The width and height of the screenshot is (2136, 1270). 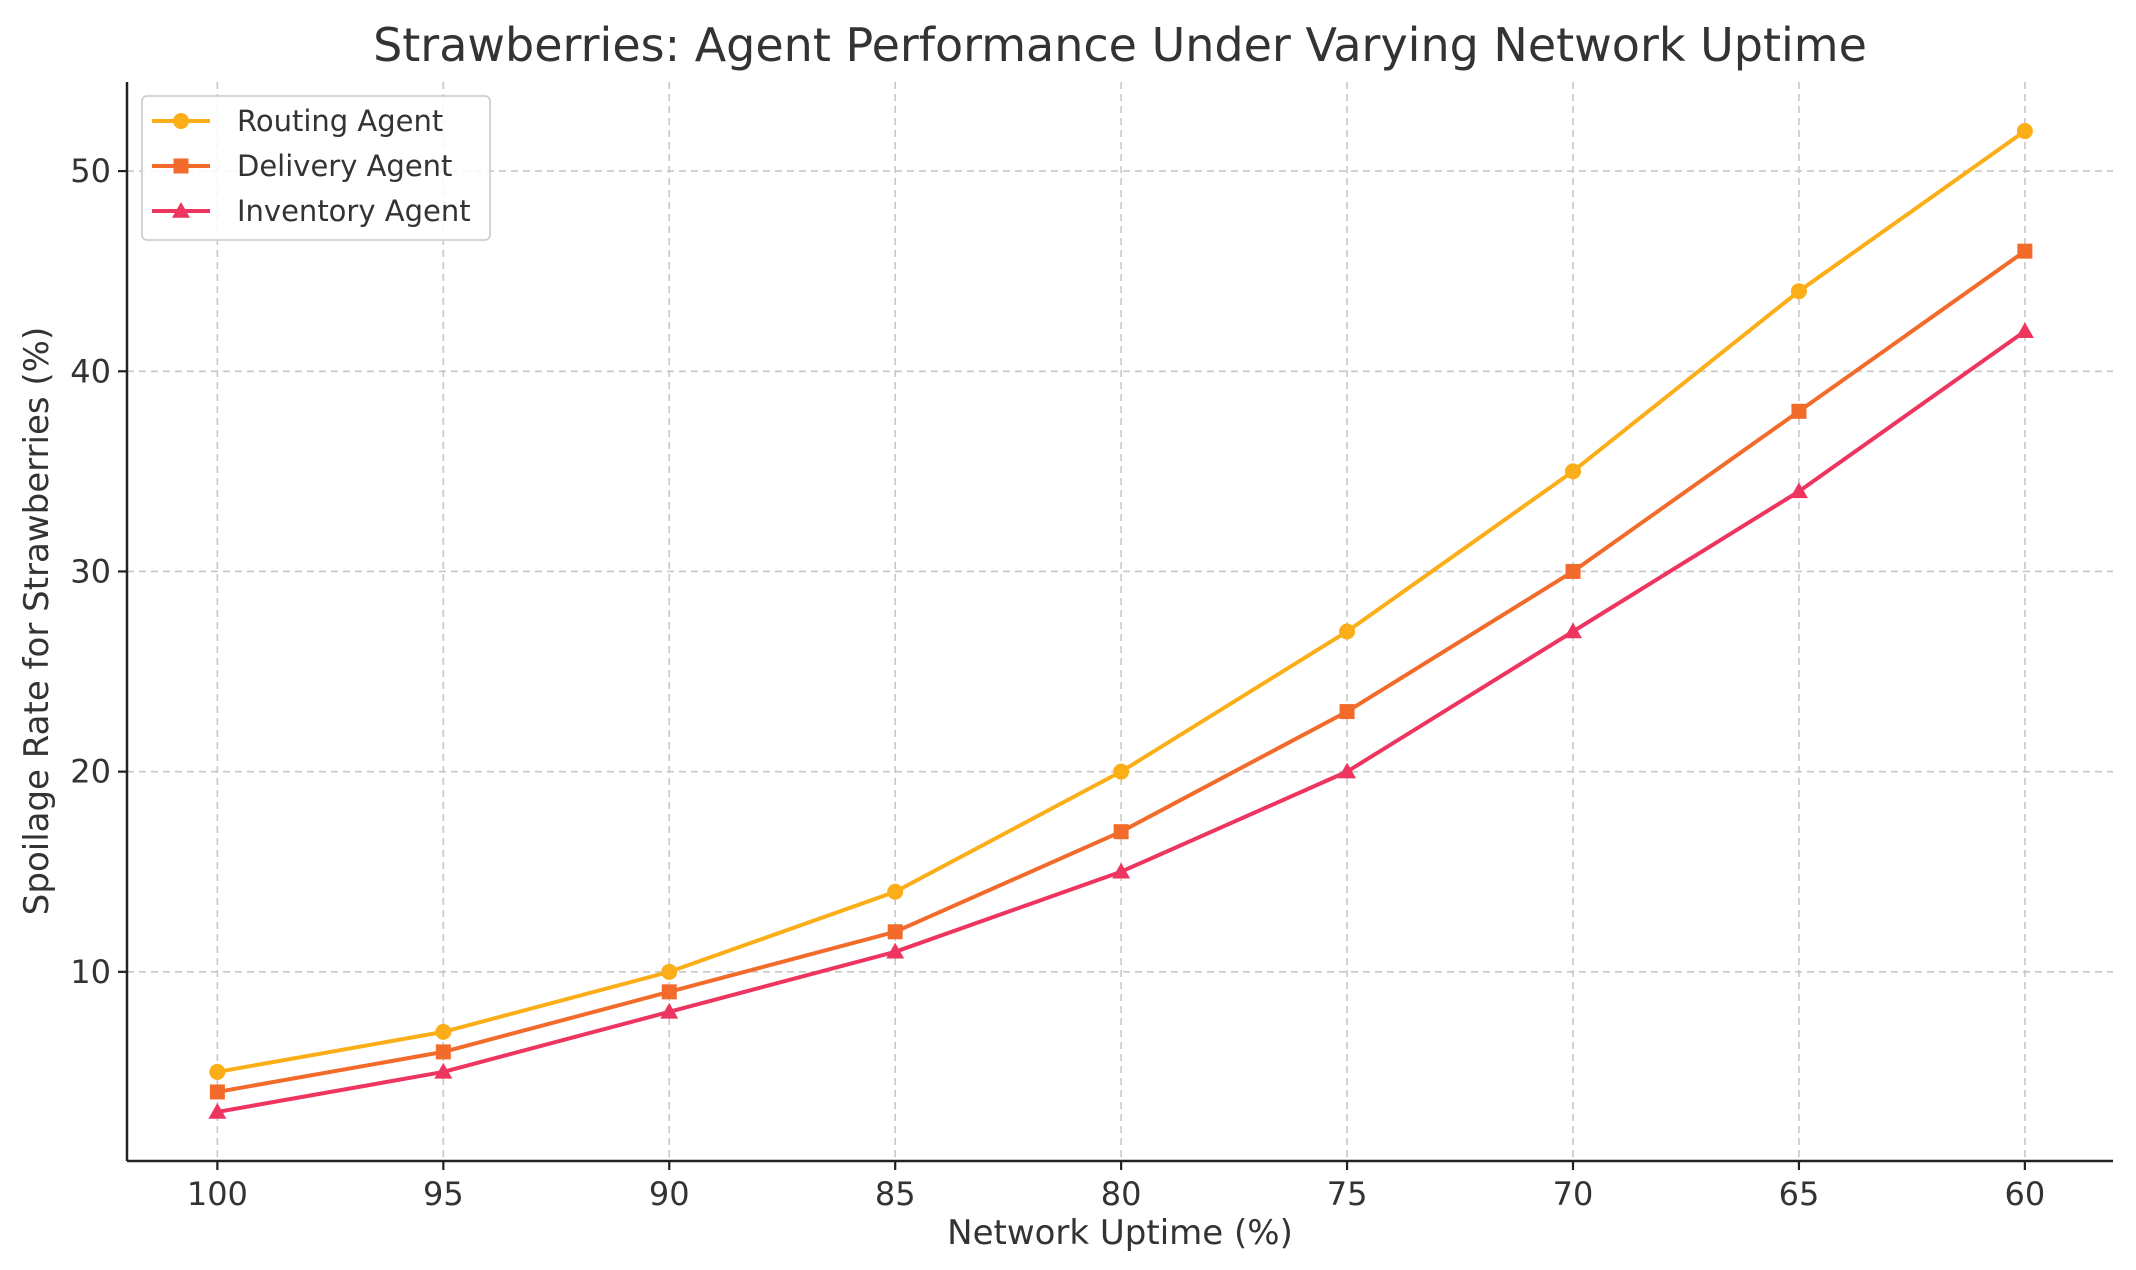 I want to click on x-axis-label: Network Uptime (%), so click(x=1120, y=1233).